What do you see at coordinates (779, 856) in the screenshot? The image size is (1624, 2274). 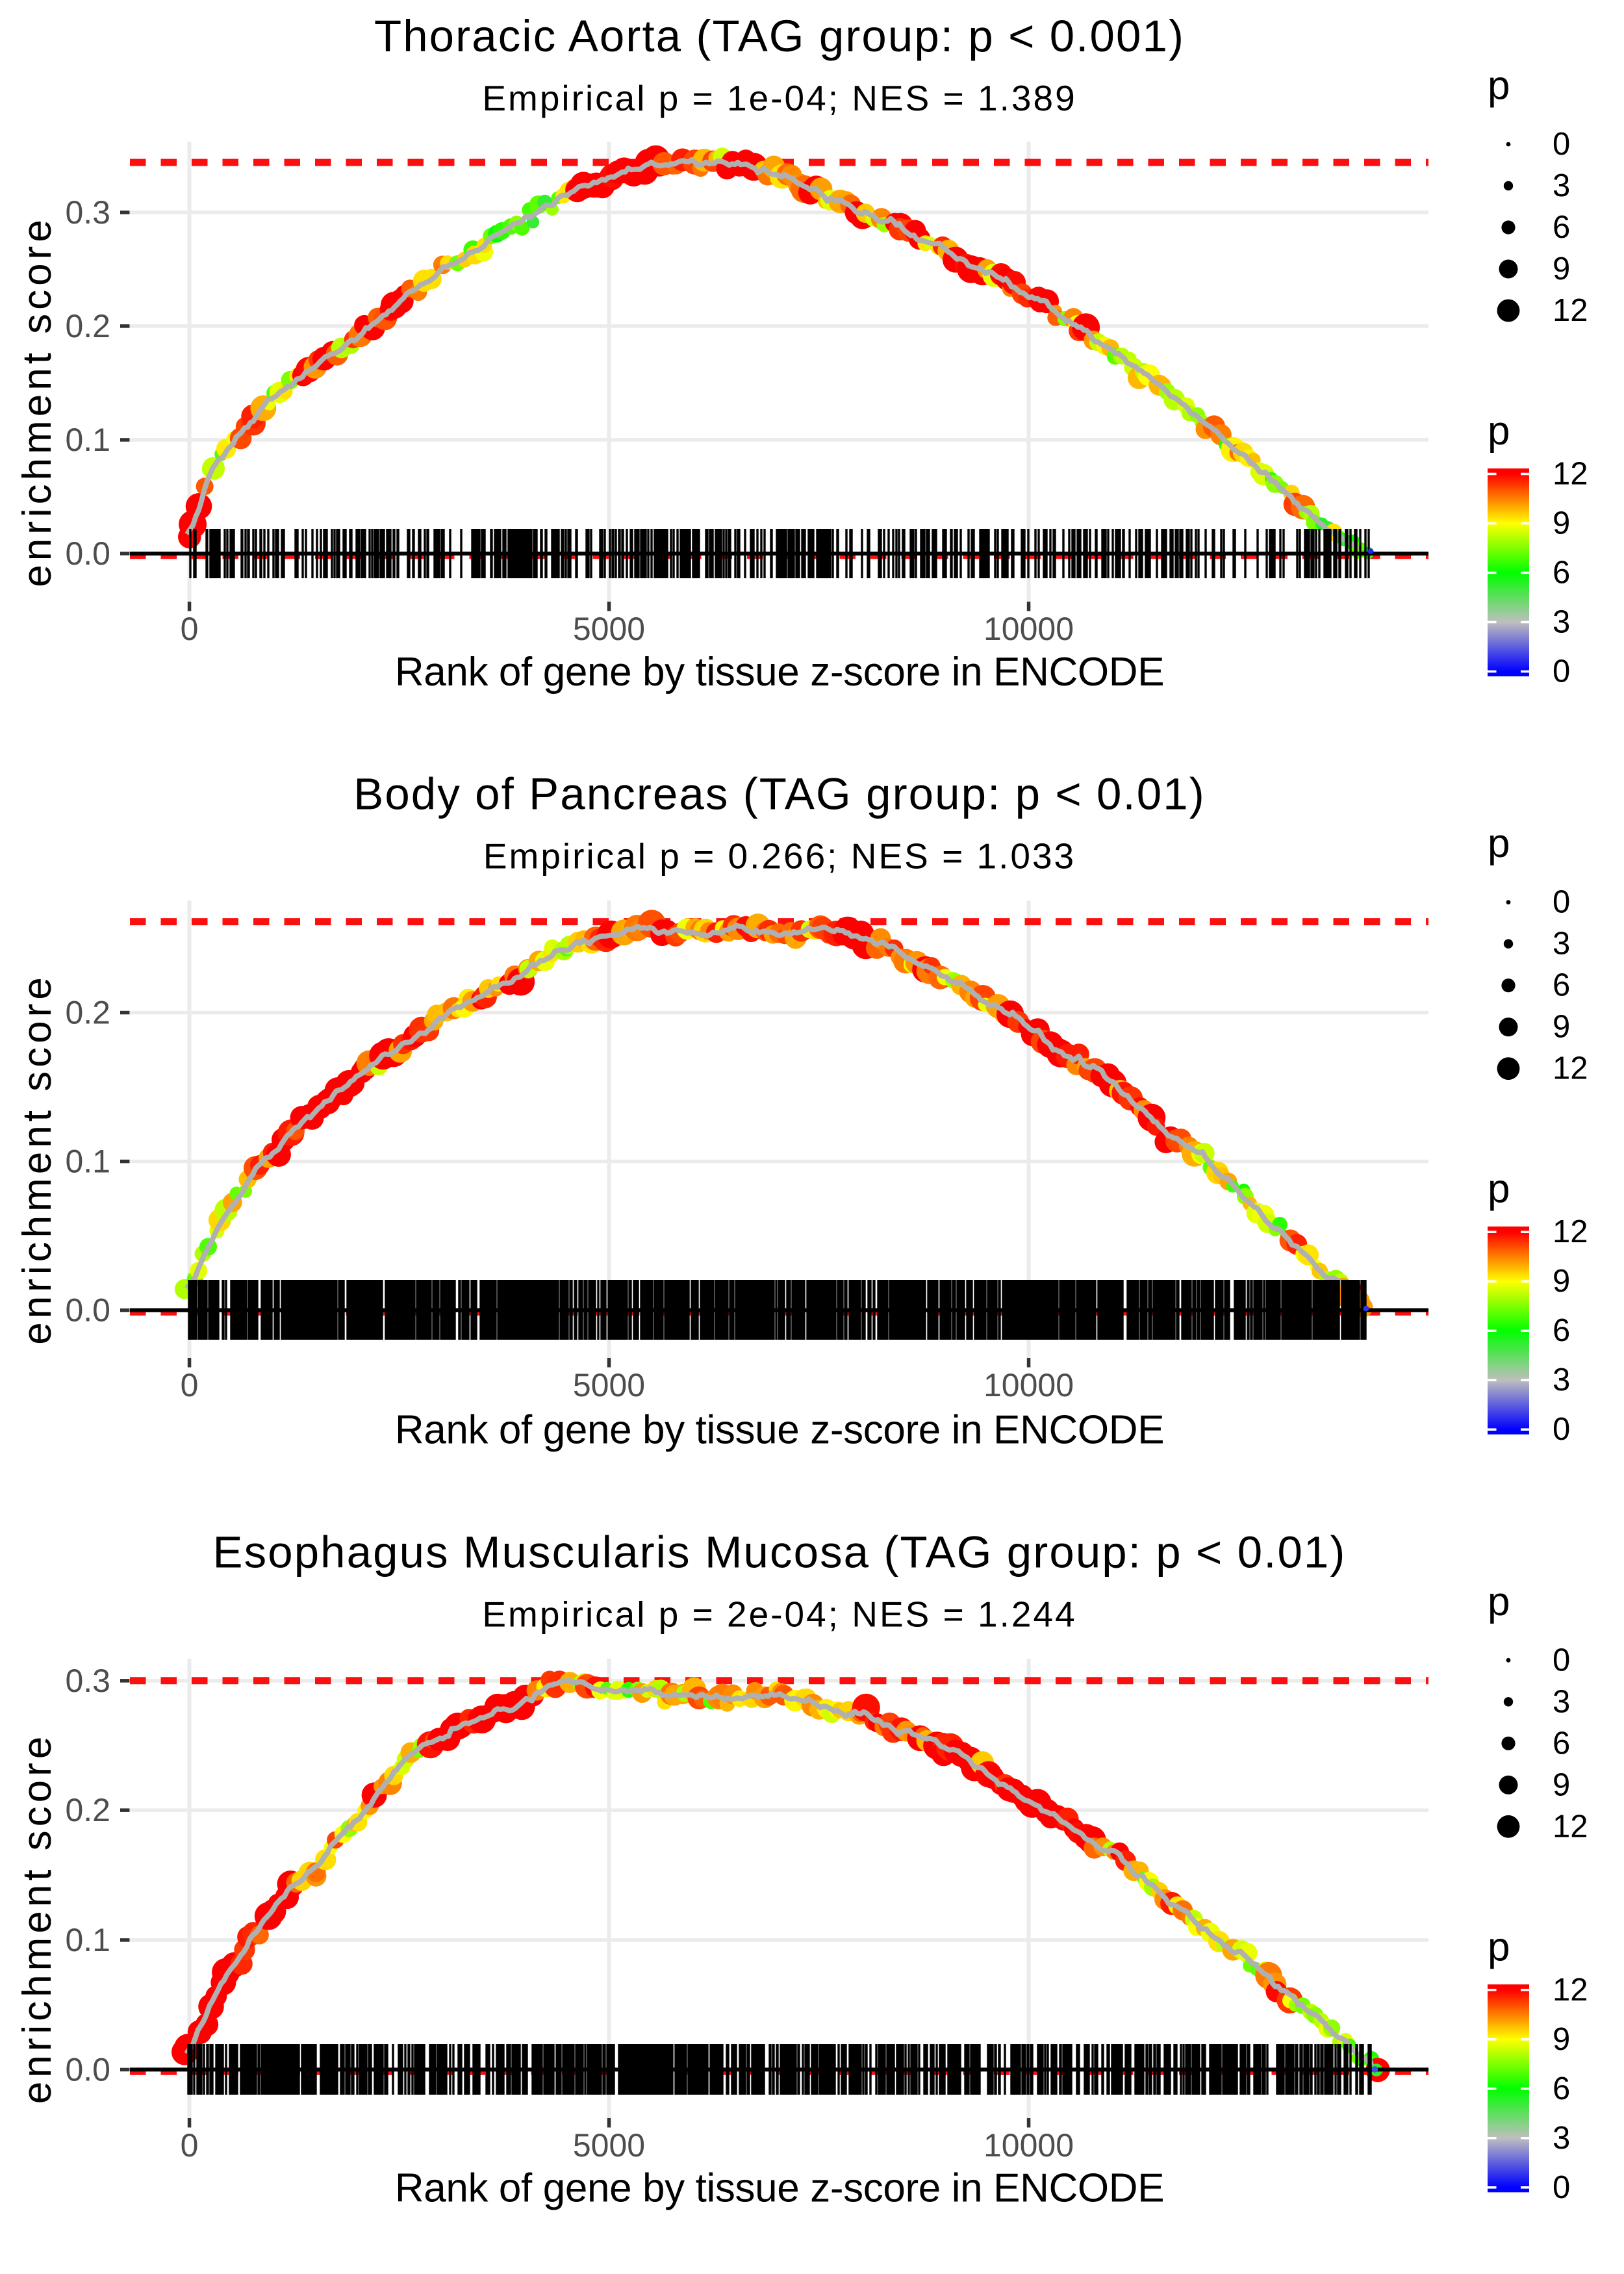 I see `svg-text:Empirical p = 0.266; NES = 1.0: Empirical p = 0.266; NES = 1.033` at bounding box center [779, 856].